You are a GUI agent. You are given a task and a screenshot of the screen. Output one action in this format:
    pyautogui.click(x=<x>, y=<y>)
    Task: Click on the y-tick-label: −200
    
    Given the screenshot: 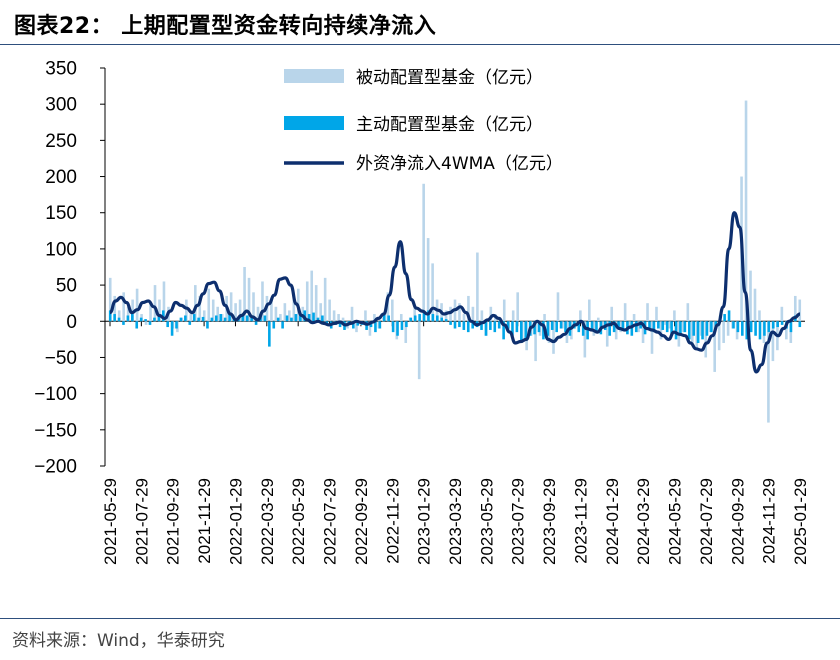 What is the action you would take?
    pyautogui.click(x=55, y=467)
    